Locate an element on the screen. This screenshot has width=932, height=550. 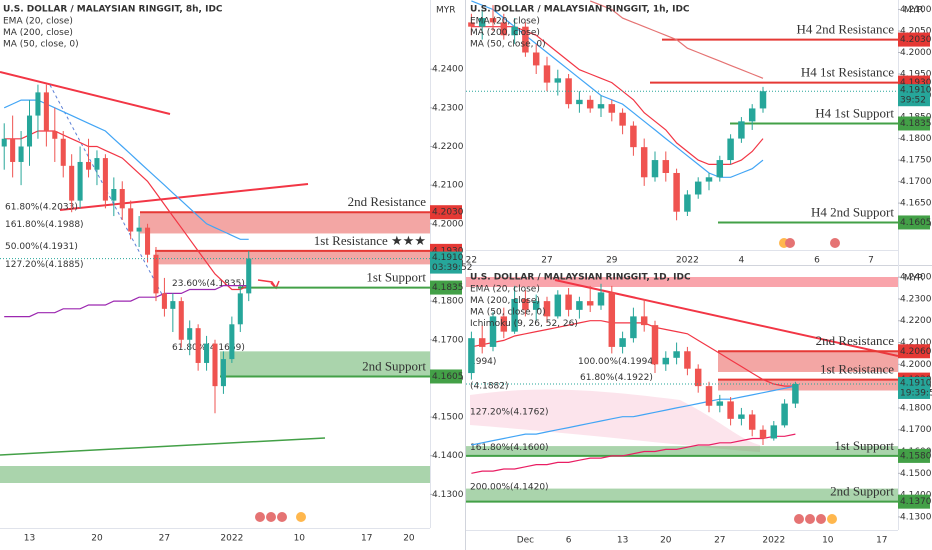
y-tick-label: 4.1500 is located at coordinates (916, 474).